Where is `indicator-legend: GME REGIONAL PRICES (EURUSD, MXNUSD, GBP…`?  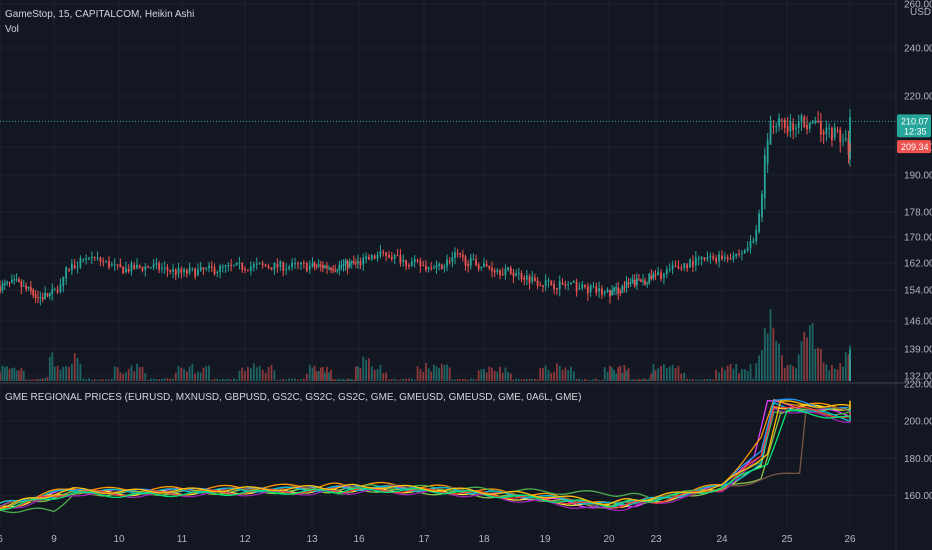
indicator-legend: GME REGIONAL PRICES (EURUSD, MXNUSD, GBP… is located at coordinates (293, 397).